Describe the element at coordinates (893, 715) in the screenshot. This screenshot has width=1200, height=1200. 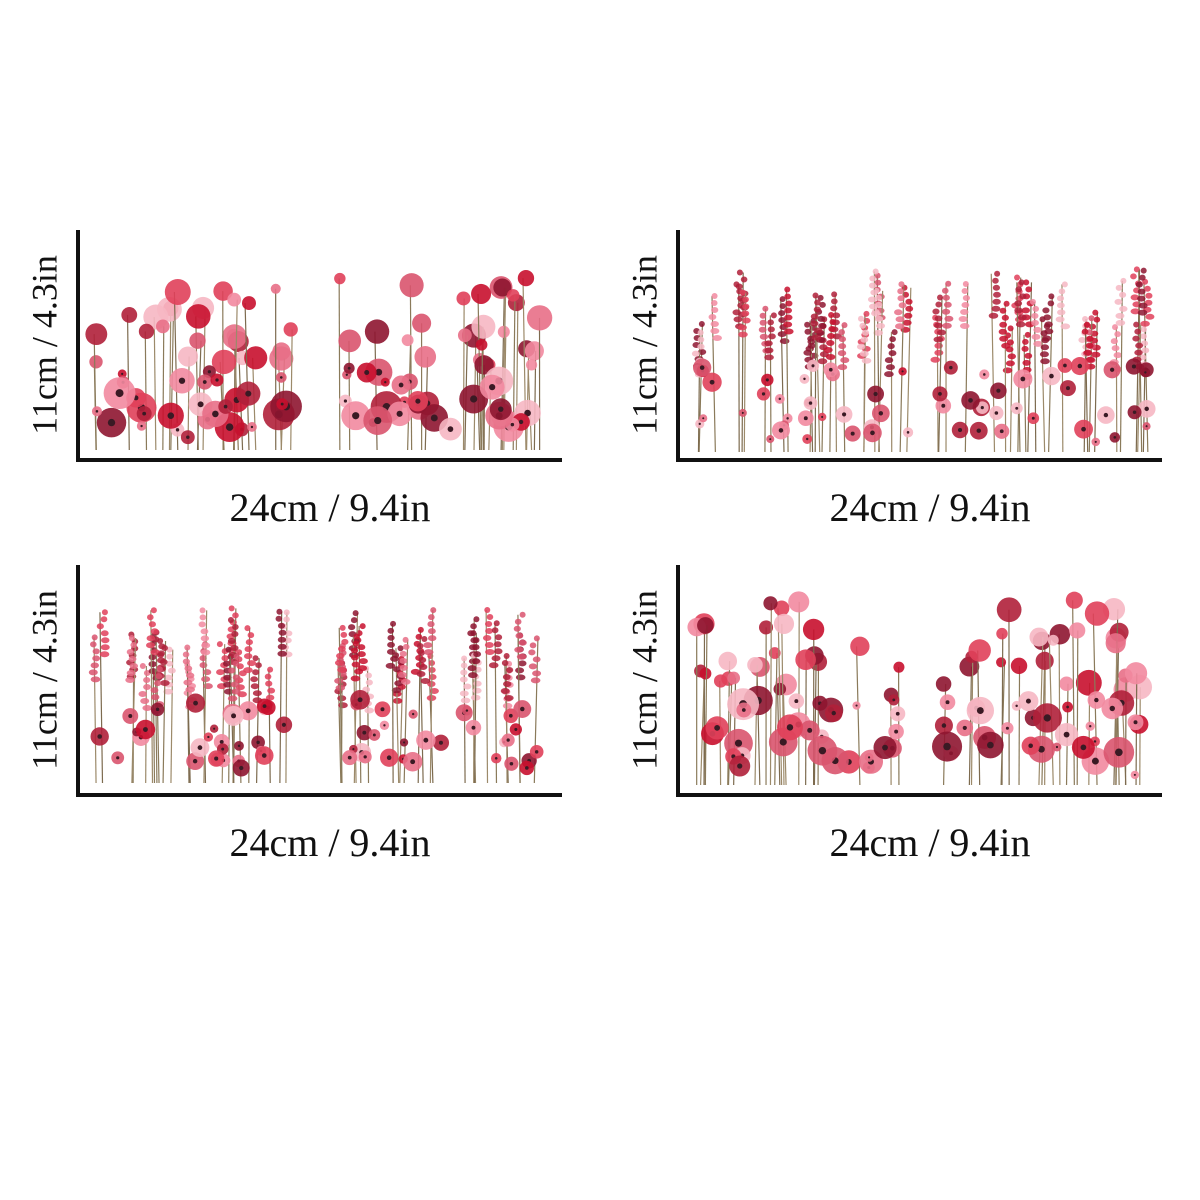
I see `size-panel: 11cm / 4.3in 24cm / 9.4in` at that location.